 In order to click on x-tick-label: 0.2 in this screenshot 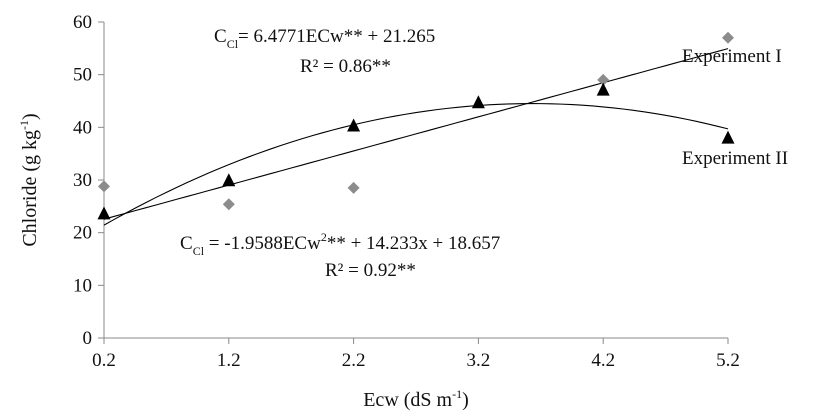, I will do `click(104, 360)`.